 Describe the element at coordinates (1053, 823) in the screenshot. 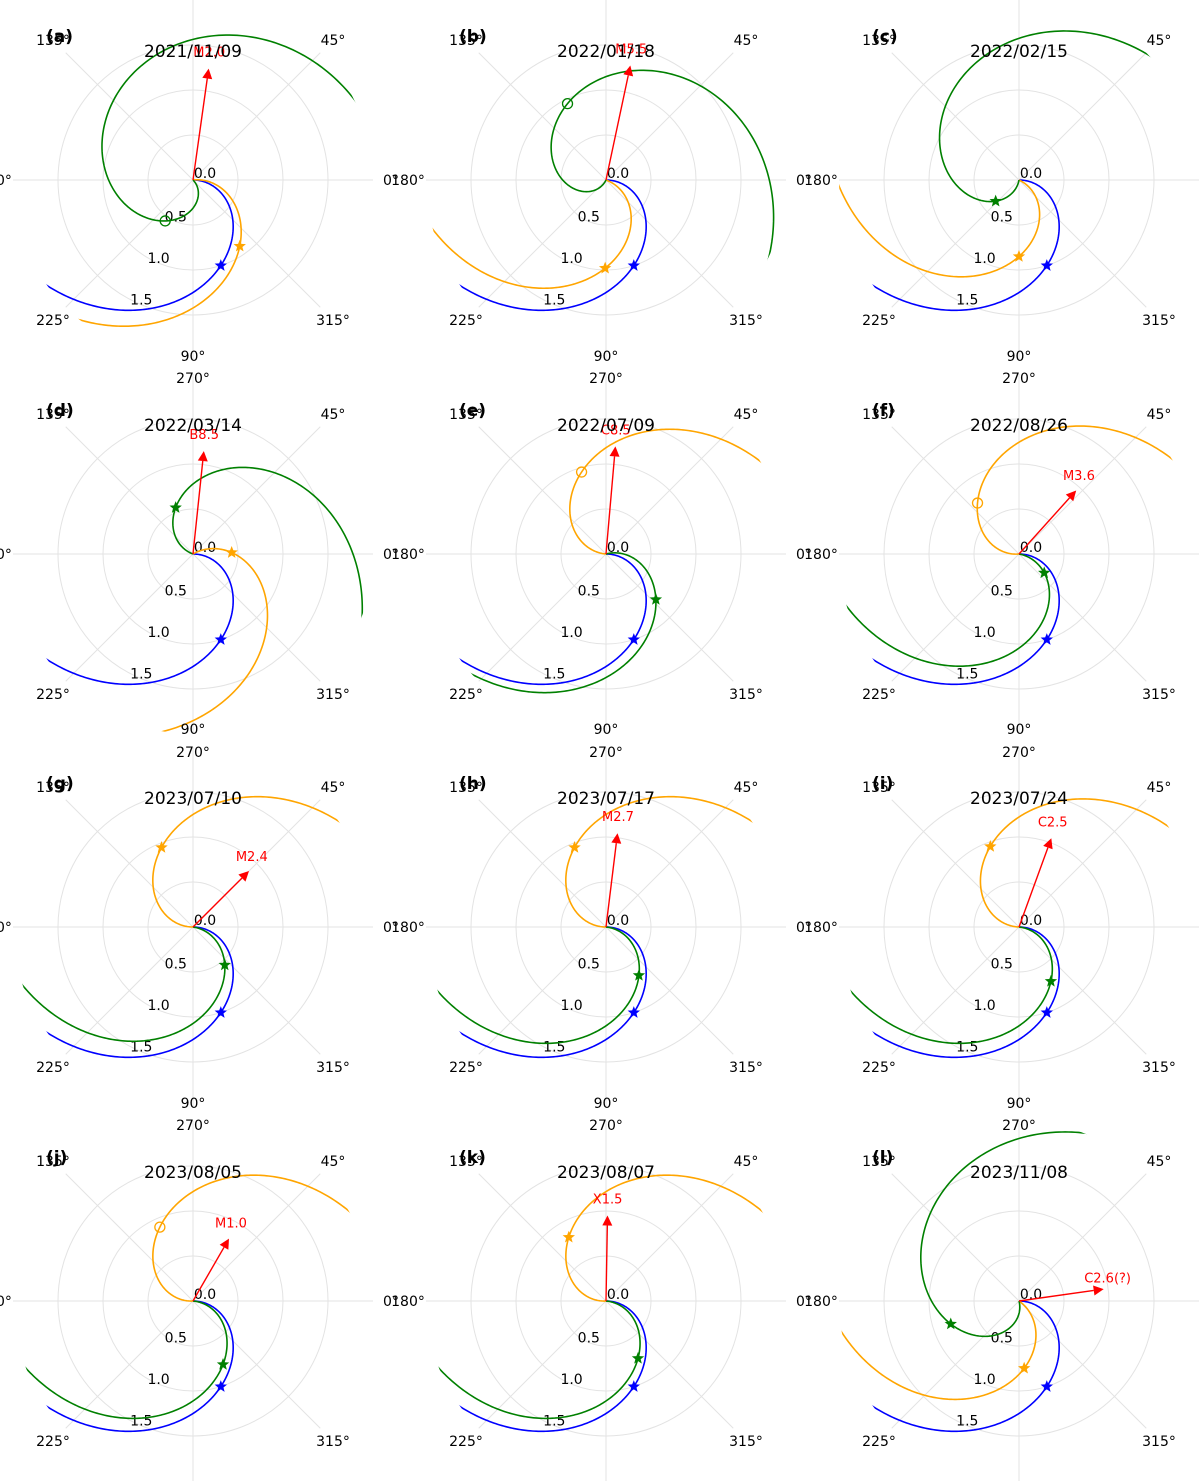

I see `flare-label: C2.5` at that location.